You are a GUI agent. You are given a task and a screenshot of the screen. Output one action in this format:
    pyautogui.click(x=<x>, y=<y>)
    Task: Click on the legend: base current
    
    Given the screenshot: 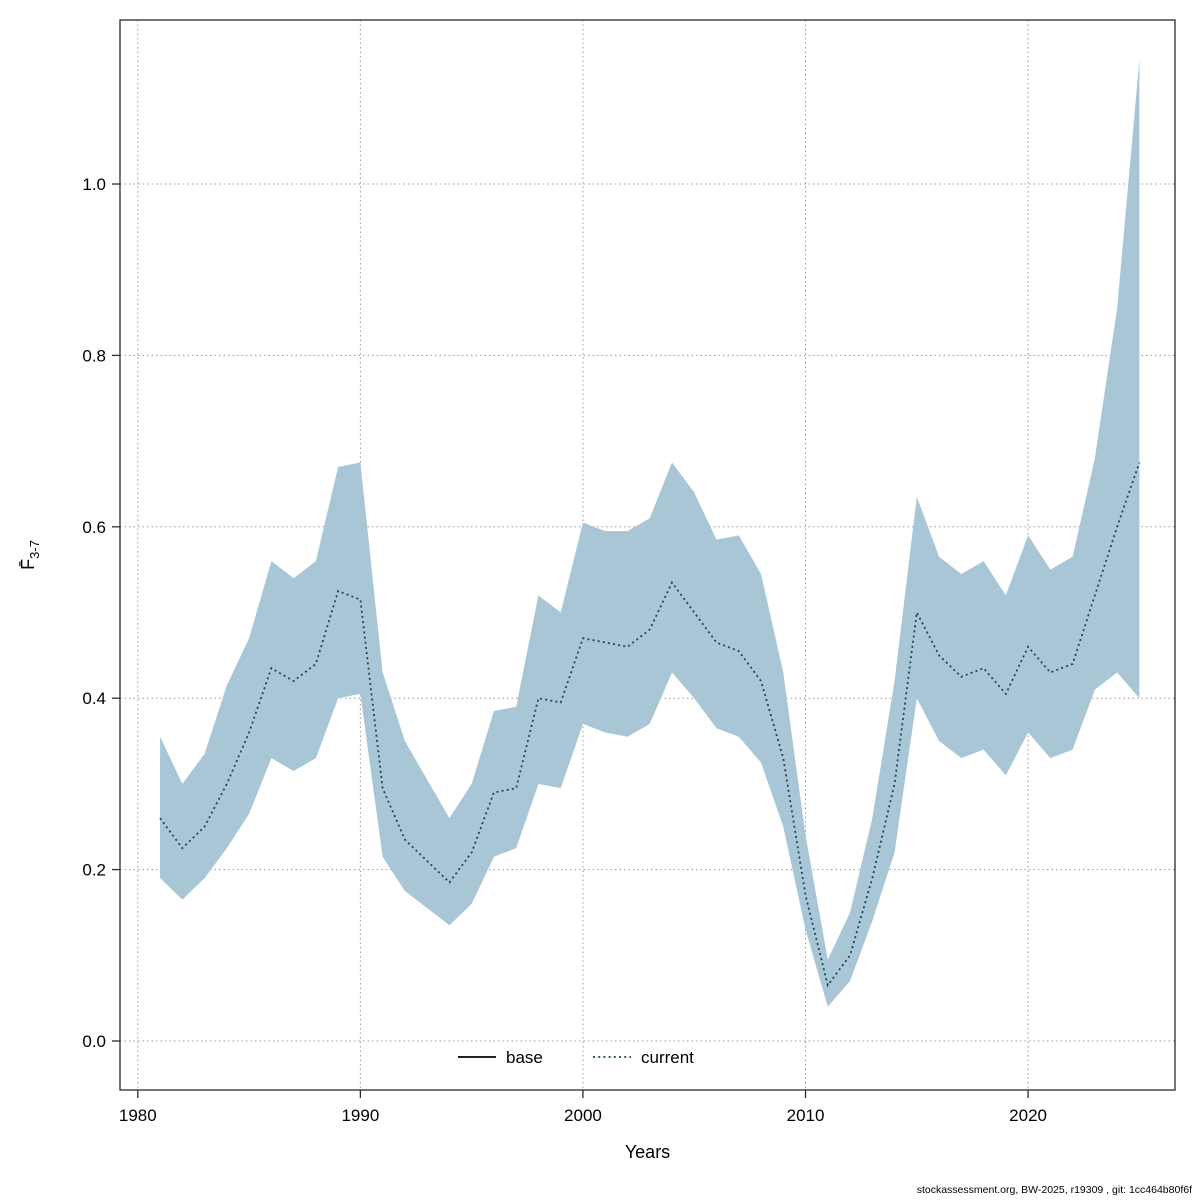 What is the action you would take?
    pyautogui.click(x=576, y=1057)
    